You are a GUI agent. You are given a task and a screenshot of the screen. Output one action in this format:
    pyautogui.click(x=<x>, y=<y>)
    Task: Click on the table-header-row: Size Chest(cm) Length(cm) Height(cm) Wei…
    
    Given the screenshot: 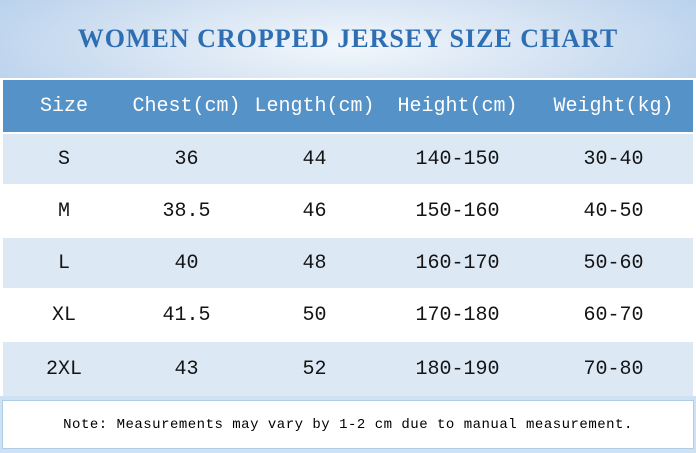 What is the action you would take?
    pyautogui.click(x=348, y=106)
    